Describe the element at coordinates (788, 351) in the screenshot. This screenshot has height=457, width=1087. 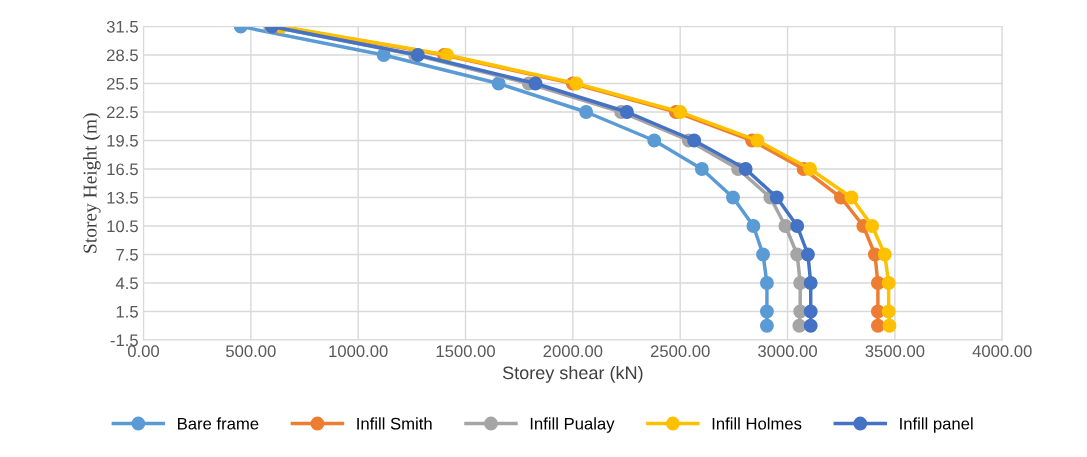
I see `x-tick-label: 3000.00` at that location.